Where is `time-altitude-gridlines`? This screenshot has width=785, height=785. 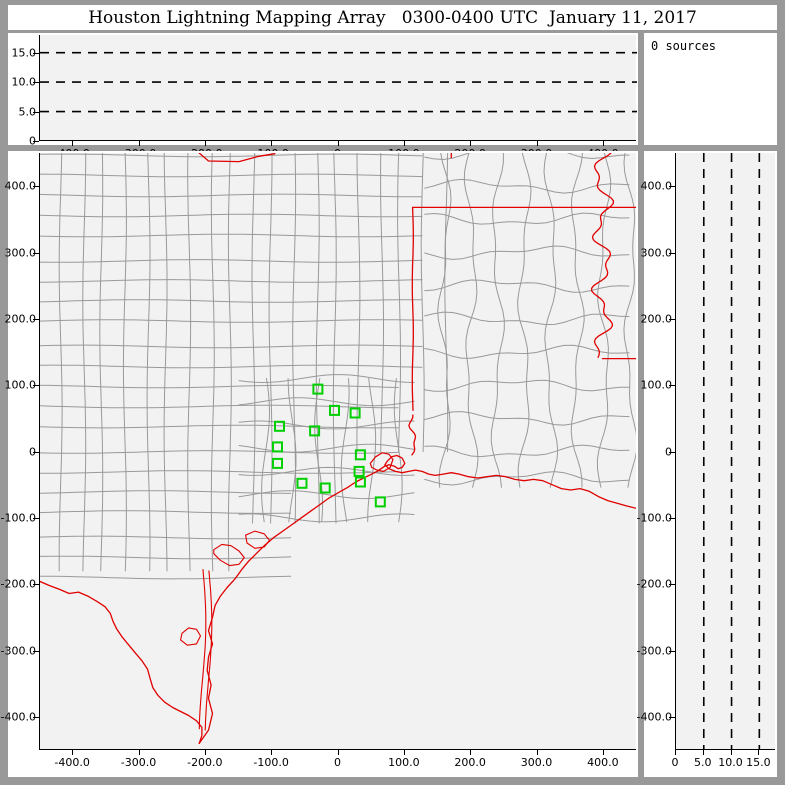 time-altitude-gridlines is located at coordinates (338, 82).